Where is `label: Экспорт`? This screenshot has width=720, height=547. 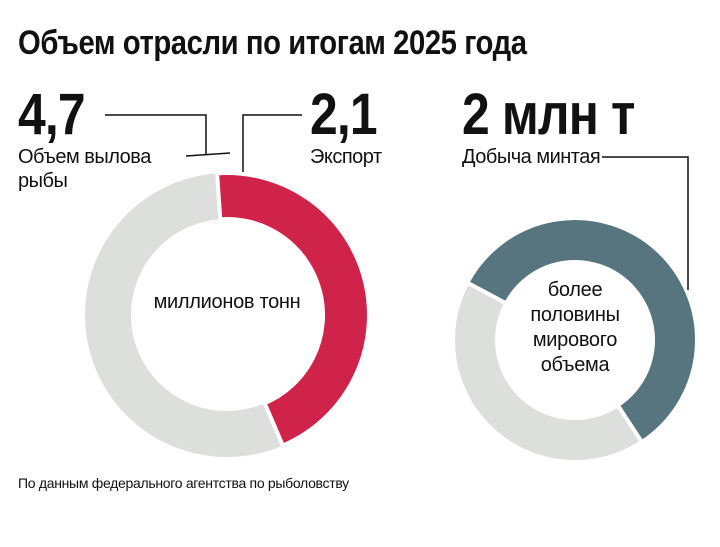 label: Экспорт is located at coordinates (346, 157).